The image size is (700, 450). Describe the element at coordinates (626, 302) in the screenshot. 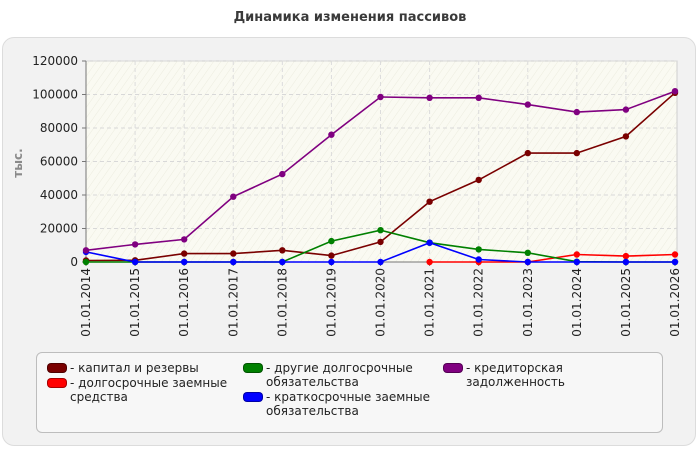

I see `x-tick-label: 01.01.2025` at that location.